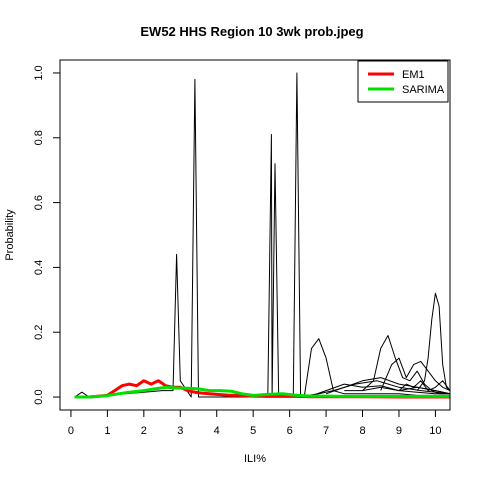 Image resolution: width=480 pixels, height=480 pixels. What do you see at coordinates (71, 431) in the screenshot?
I see `x-tick-label: 0` at bounding box center [71, 431].